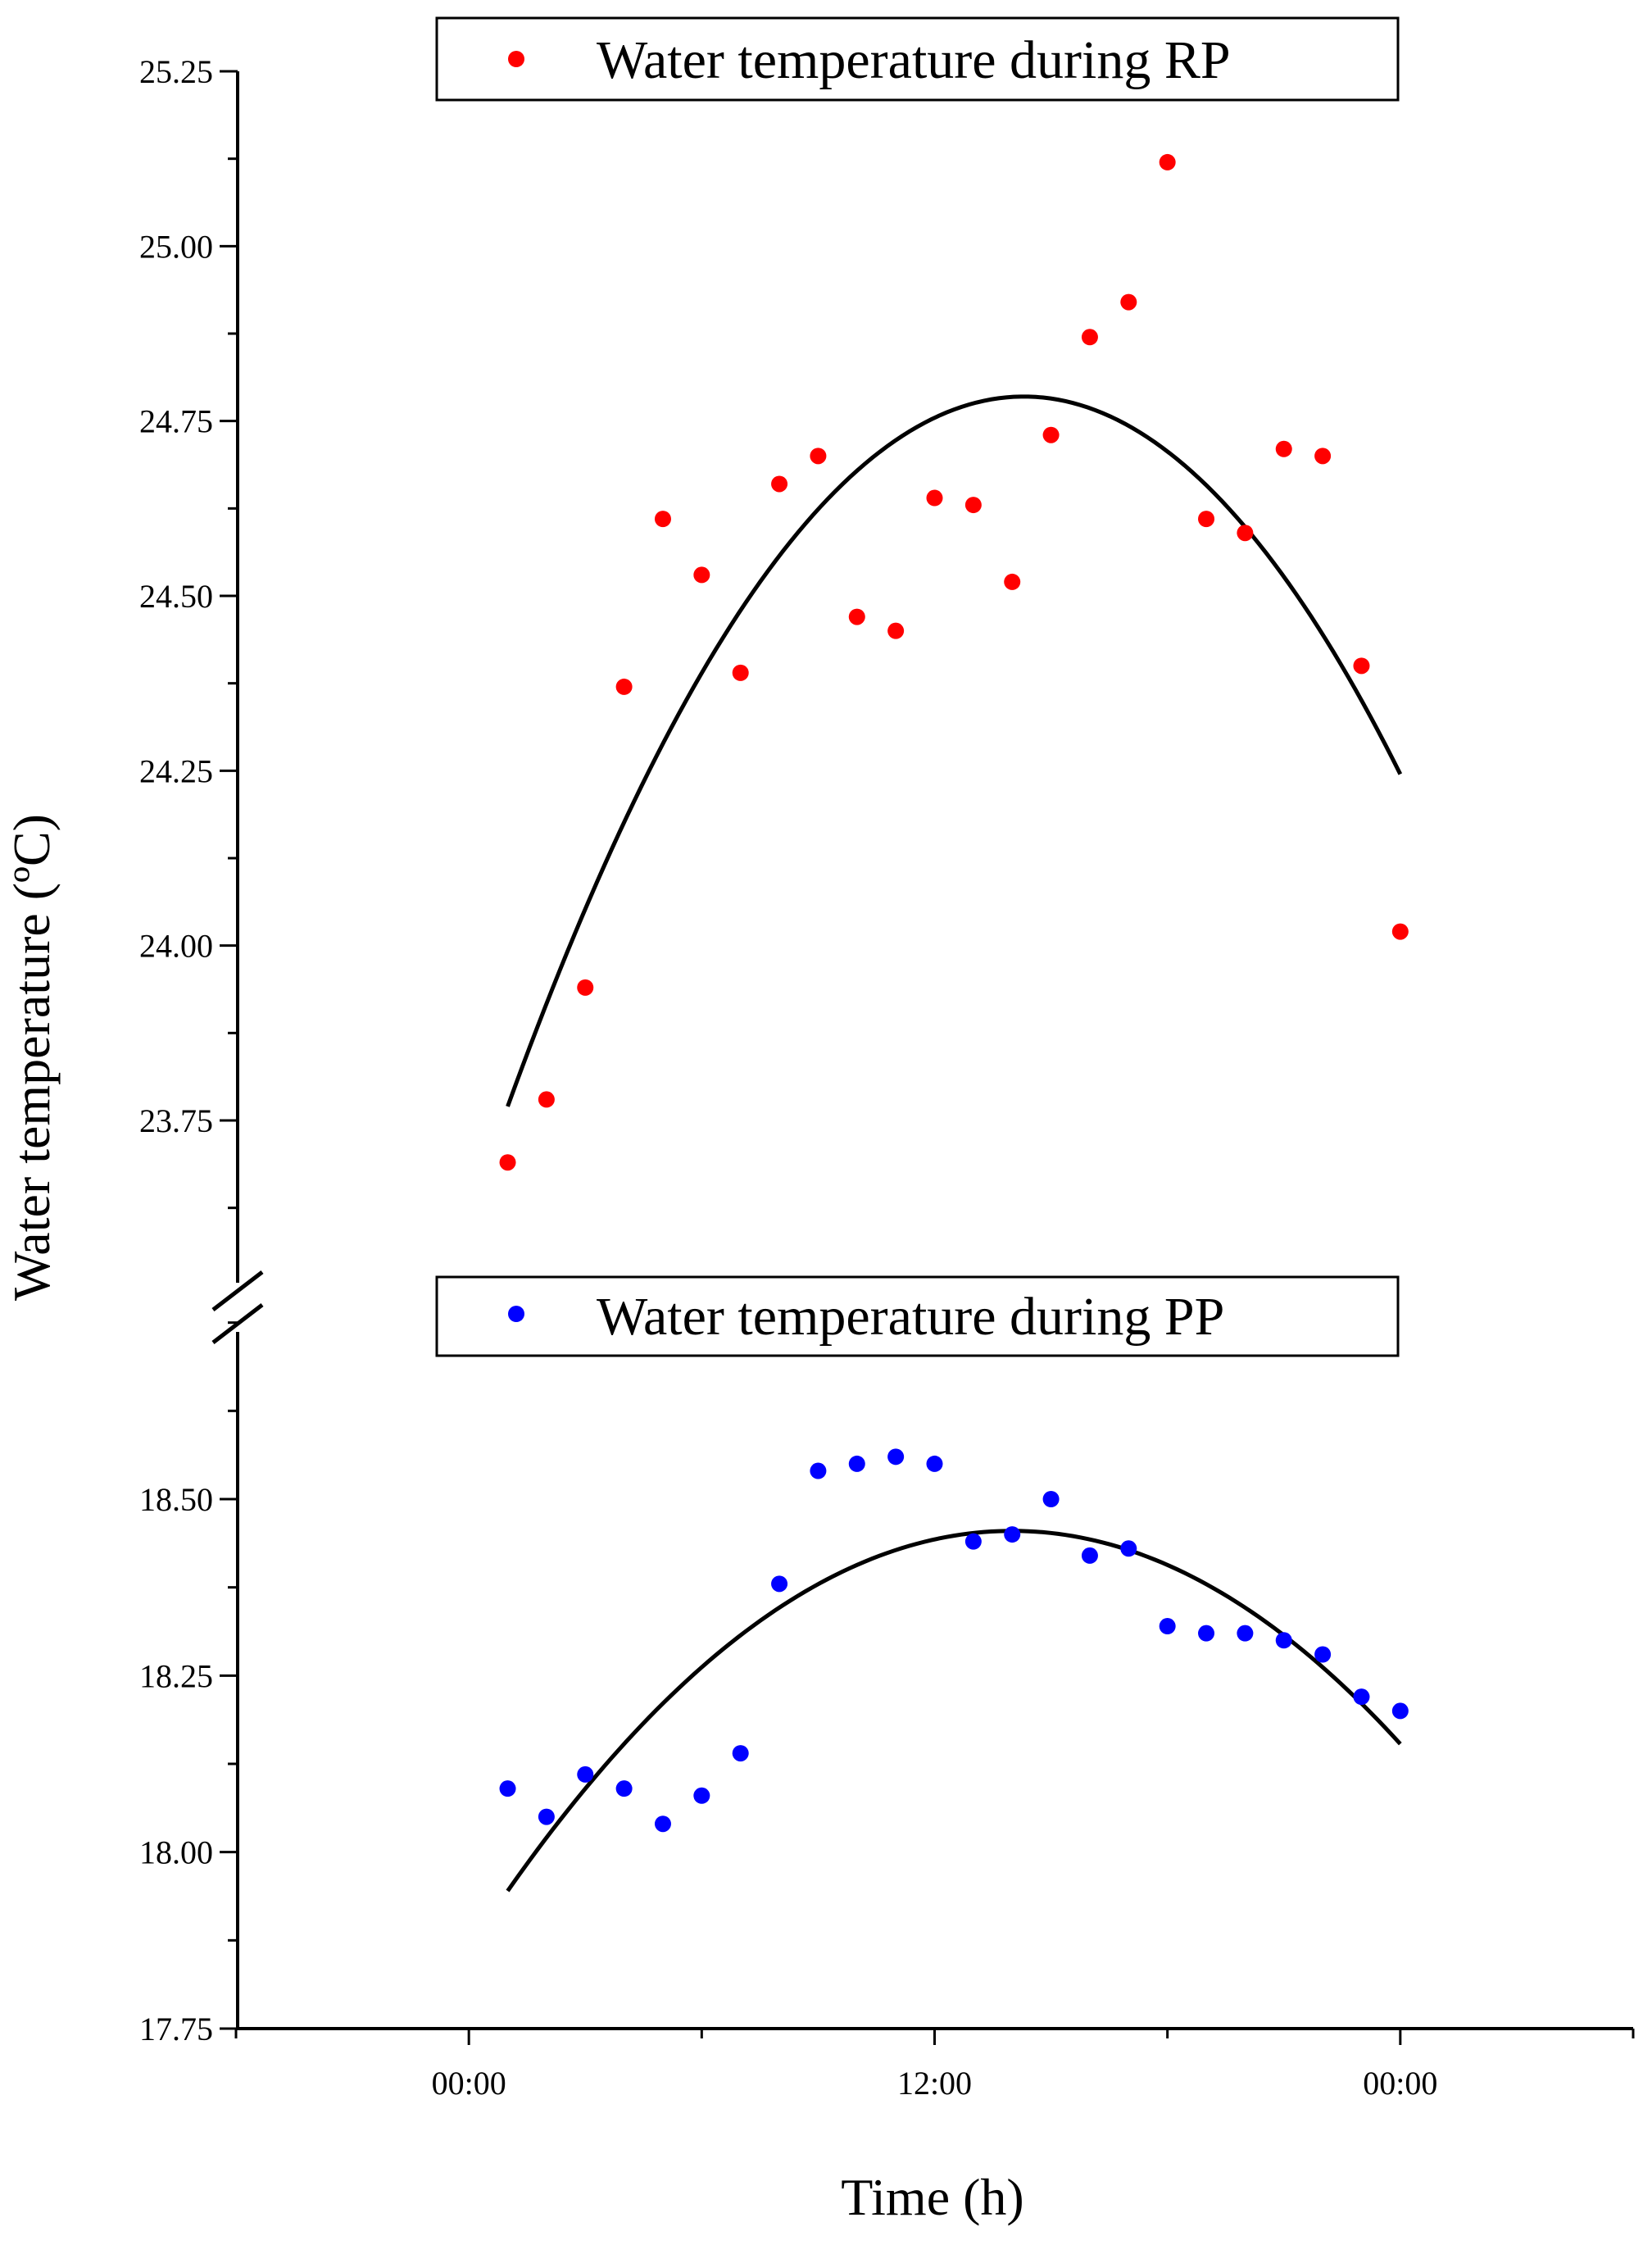 The width and height of the screenshot is (1652, 2254). I want to click on y-axis-title: Water temperature (ºC), so click(31, 1057).